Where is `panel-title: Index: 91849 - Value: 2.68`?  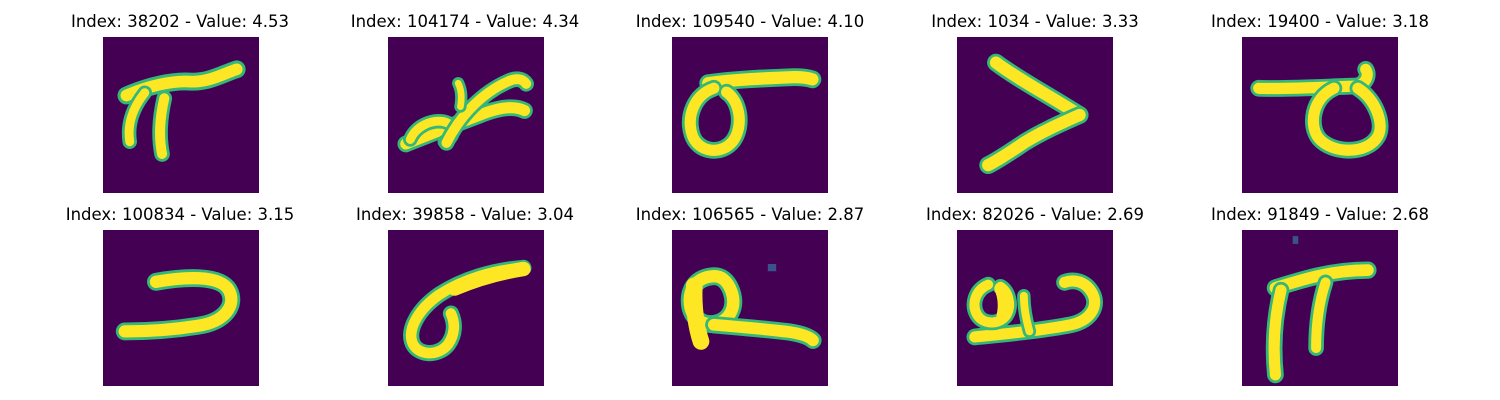 panel-title: Index: 91849 - Value: 2.68 is located at coordinates (1319, 214).